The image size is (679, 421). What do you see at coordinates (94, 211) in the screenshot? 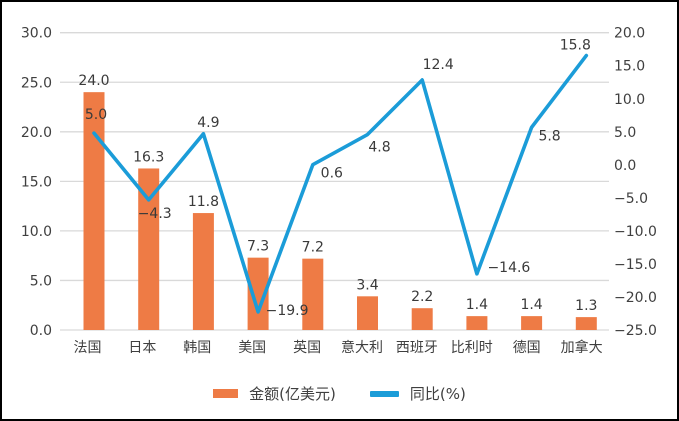
I see `bar-法国` at bounding box center [94, 211].